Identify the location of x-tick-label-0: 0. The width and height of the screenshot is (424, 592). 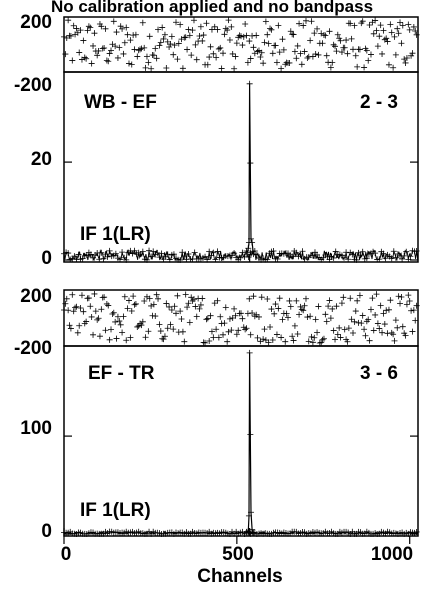
(66, 554).